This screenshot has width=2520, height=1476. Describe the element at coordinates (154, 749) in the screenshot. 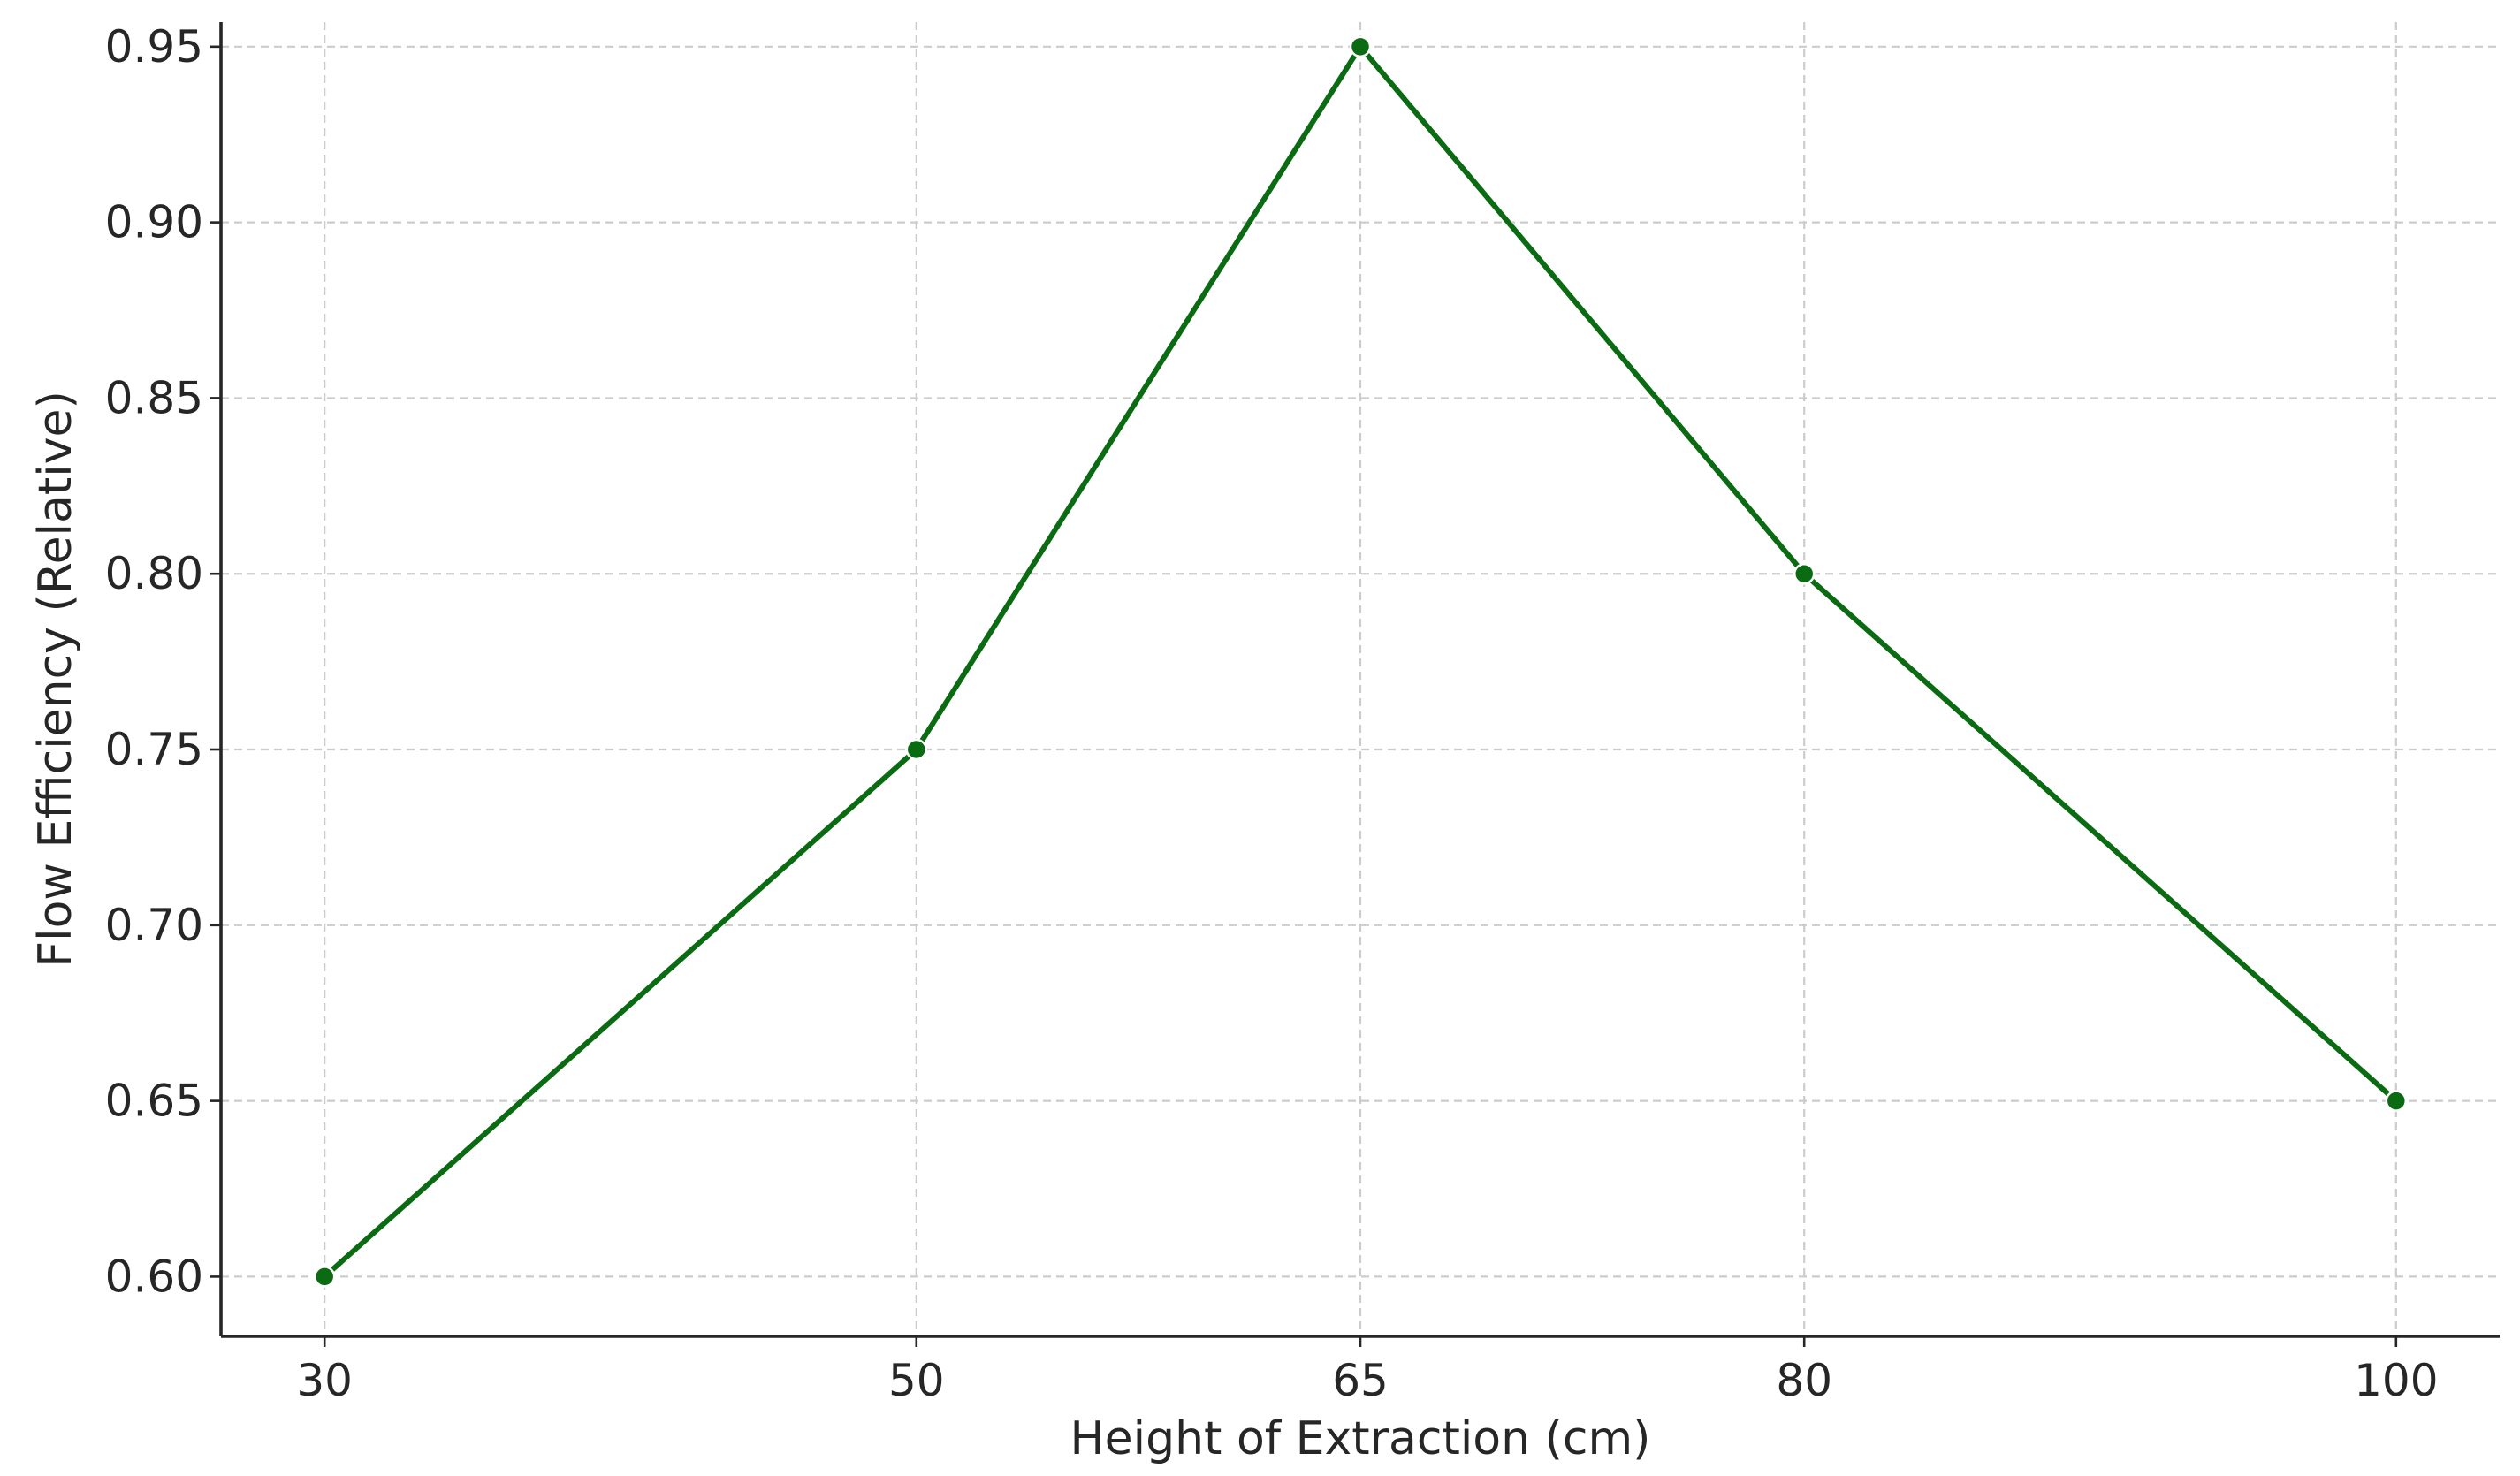

I see `y-tick-label: 0.75` at that location.